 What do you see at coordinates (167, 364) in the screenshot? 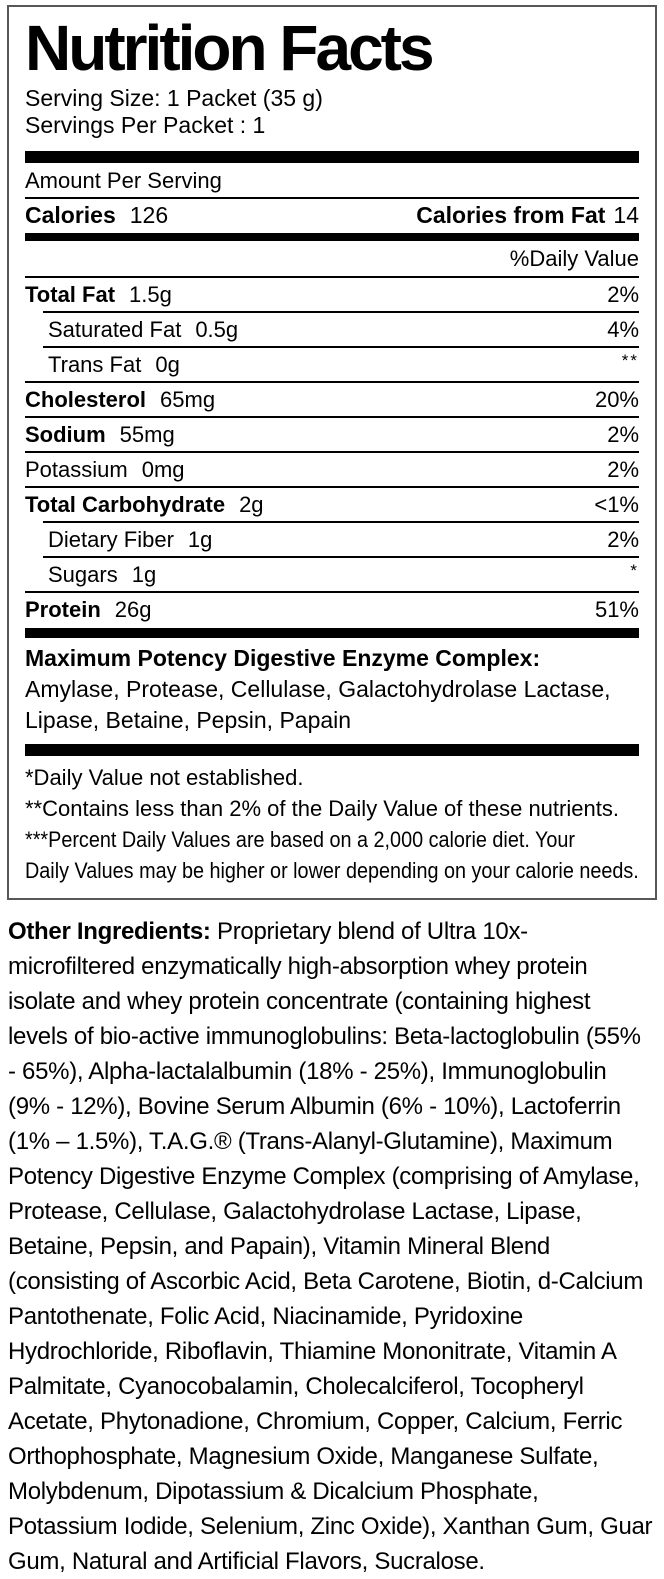
I see `nutrient-amount: 0g` at bounding box center [167, 364].